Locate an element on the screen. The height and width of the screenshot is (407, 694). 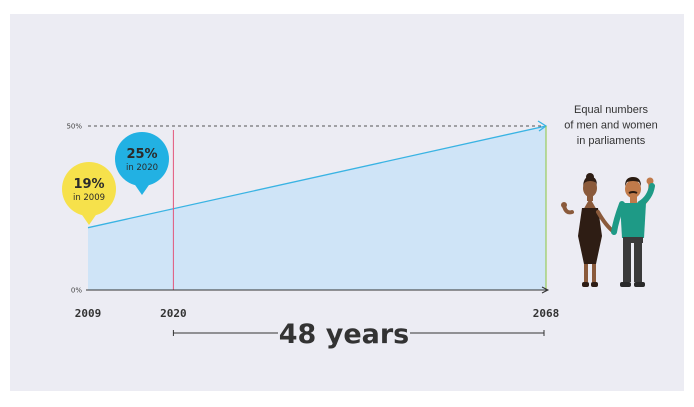
goal-text-line: in parliaments is located at coordinates (611, 141).